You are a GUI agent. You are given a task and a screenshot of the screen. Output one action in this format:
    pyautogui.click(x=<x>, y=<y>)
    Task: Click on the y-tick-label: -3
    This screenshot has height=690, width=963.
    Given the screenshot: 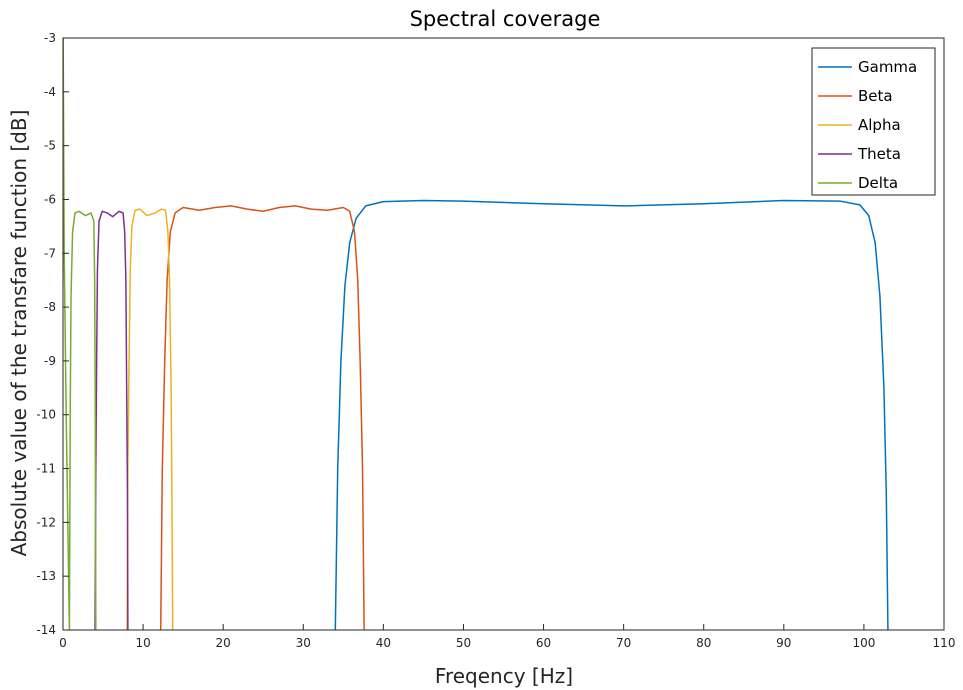 What is the action you would take?
    pyautogui.click(x=50, y=38)
    